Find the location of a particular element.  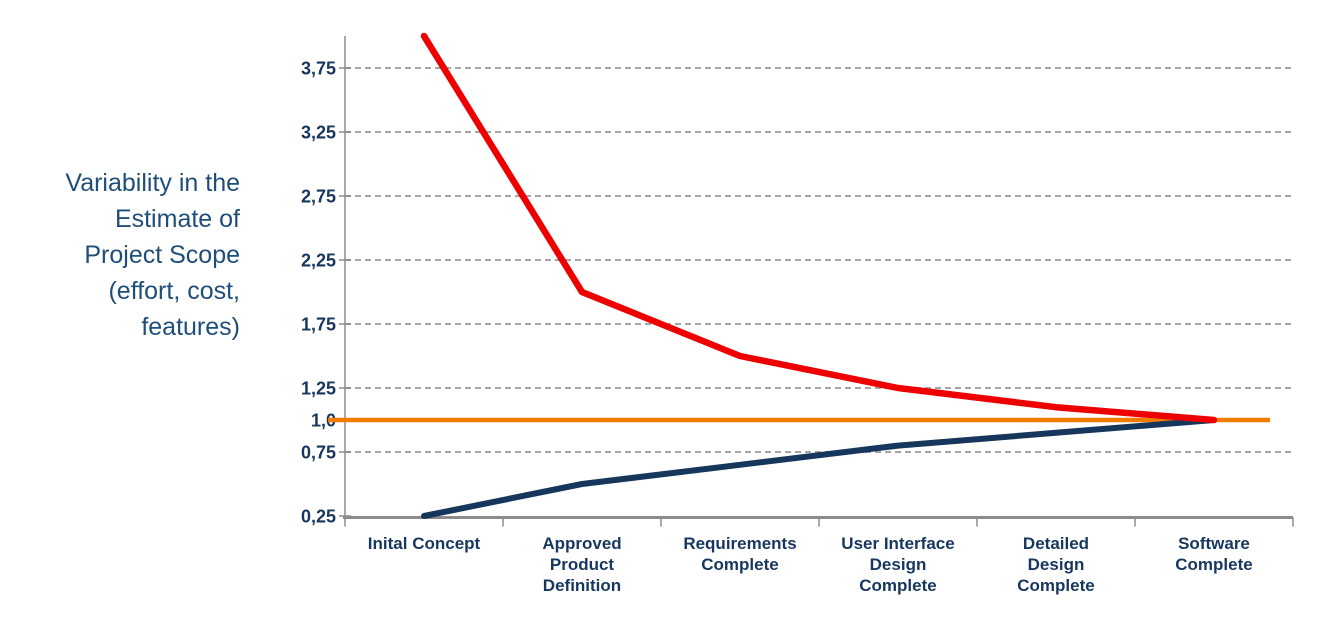

y-tick-label: 3,75 is located at coordinates (318, 69).